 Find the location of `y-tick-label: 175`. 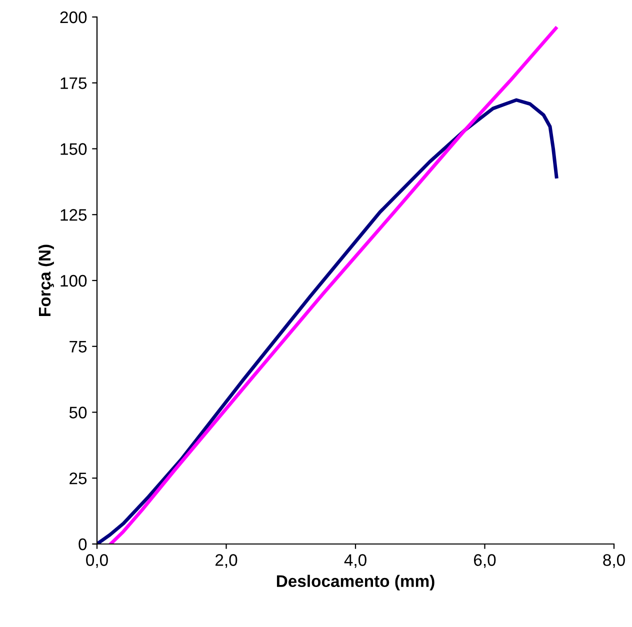

y-tick-label: 175 is located at coordinates (73, 83).